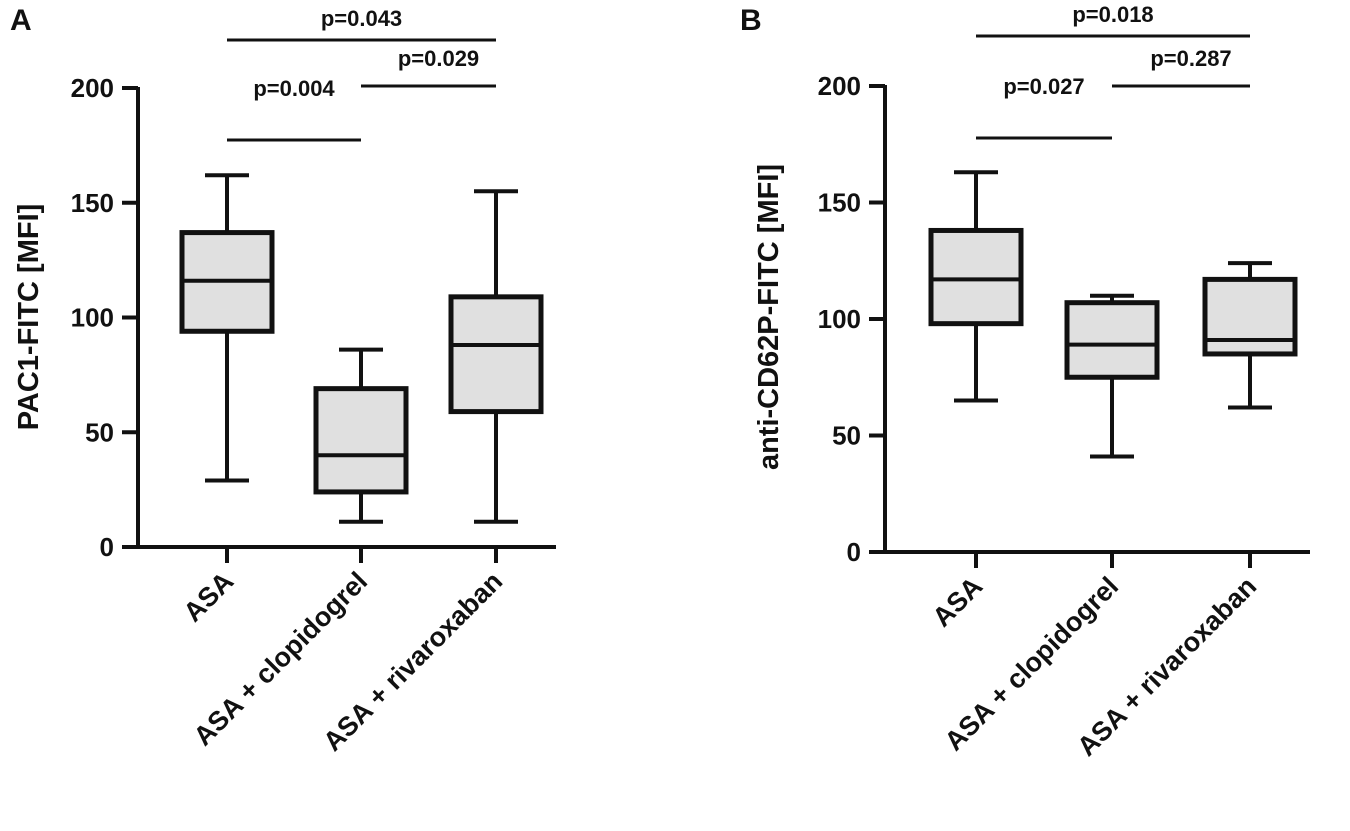  What do you see at coordinates (294, 109) in the screenshot?
I see `significance-bracket: p=0.004` at bounding box center [294, 109].